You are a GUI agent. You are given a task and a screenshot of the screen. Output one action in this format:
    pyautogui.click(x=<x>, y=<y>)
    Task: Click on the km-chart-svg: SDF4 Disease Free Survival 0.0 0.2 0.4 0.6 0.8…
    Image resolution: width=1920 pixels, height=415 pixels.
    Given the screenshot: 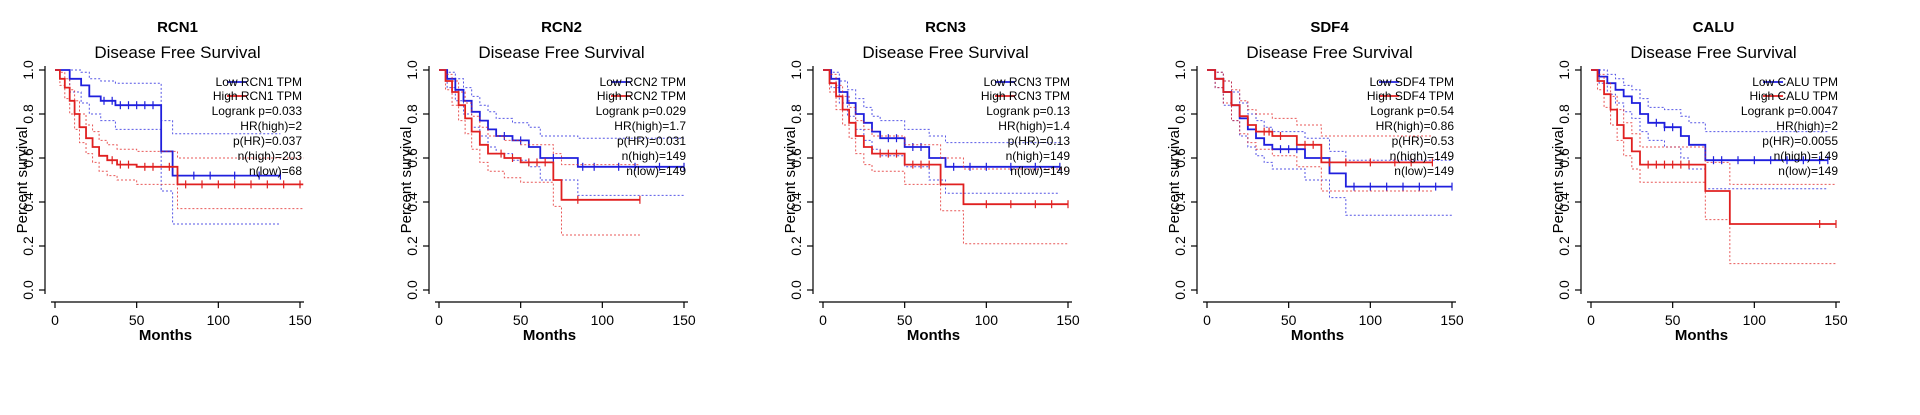 What is the action you would take?
    pyautogui.click(x=1315, y=181)
    